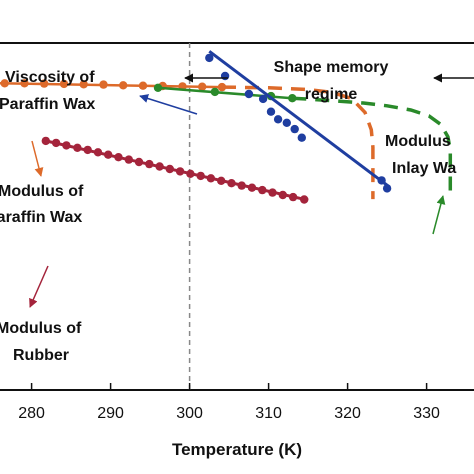 This screenshot has height=474, width=474. Describe the element at coordinates (424, 168) in the screenshot. I see `annotation-inlay-line2: Inlay Wa` at that location.